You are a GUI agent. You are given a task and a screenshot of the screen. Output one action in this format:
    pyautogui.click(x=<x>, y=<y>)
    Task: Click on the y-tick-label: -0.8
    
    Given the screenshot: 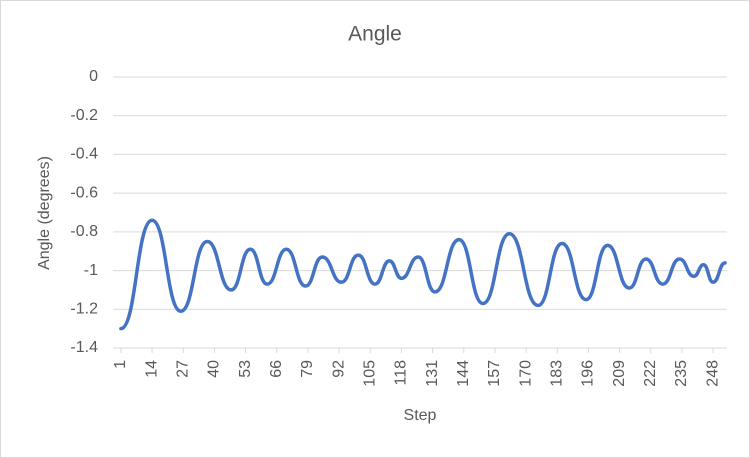 What is the action you would take?
    pyautogui.click(x=84, y=231)
    